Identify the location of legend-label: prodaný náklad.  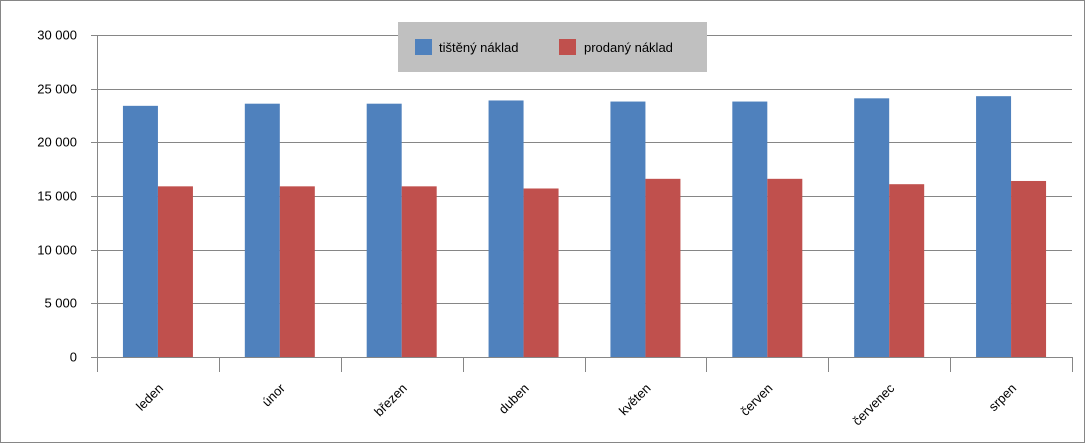
(628, 47).